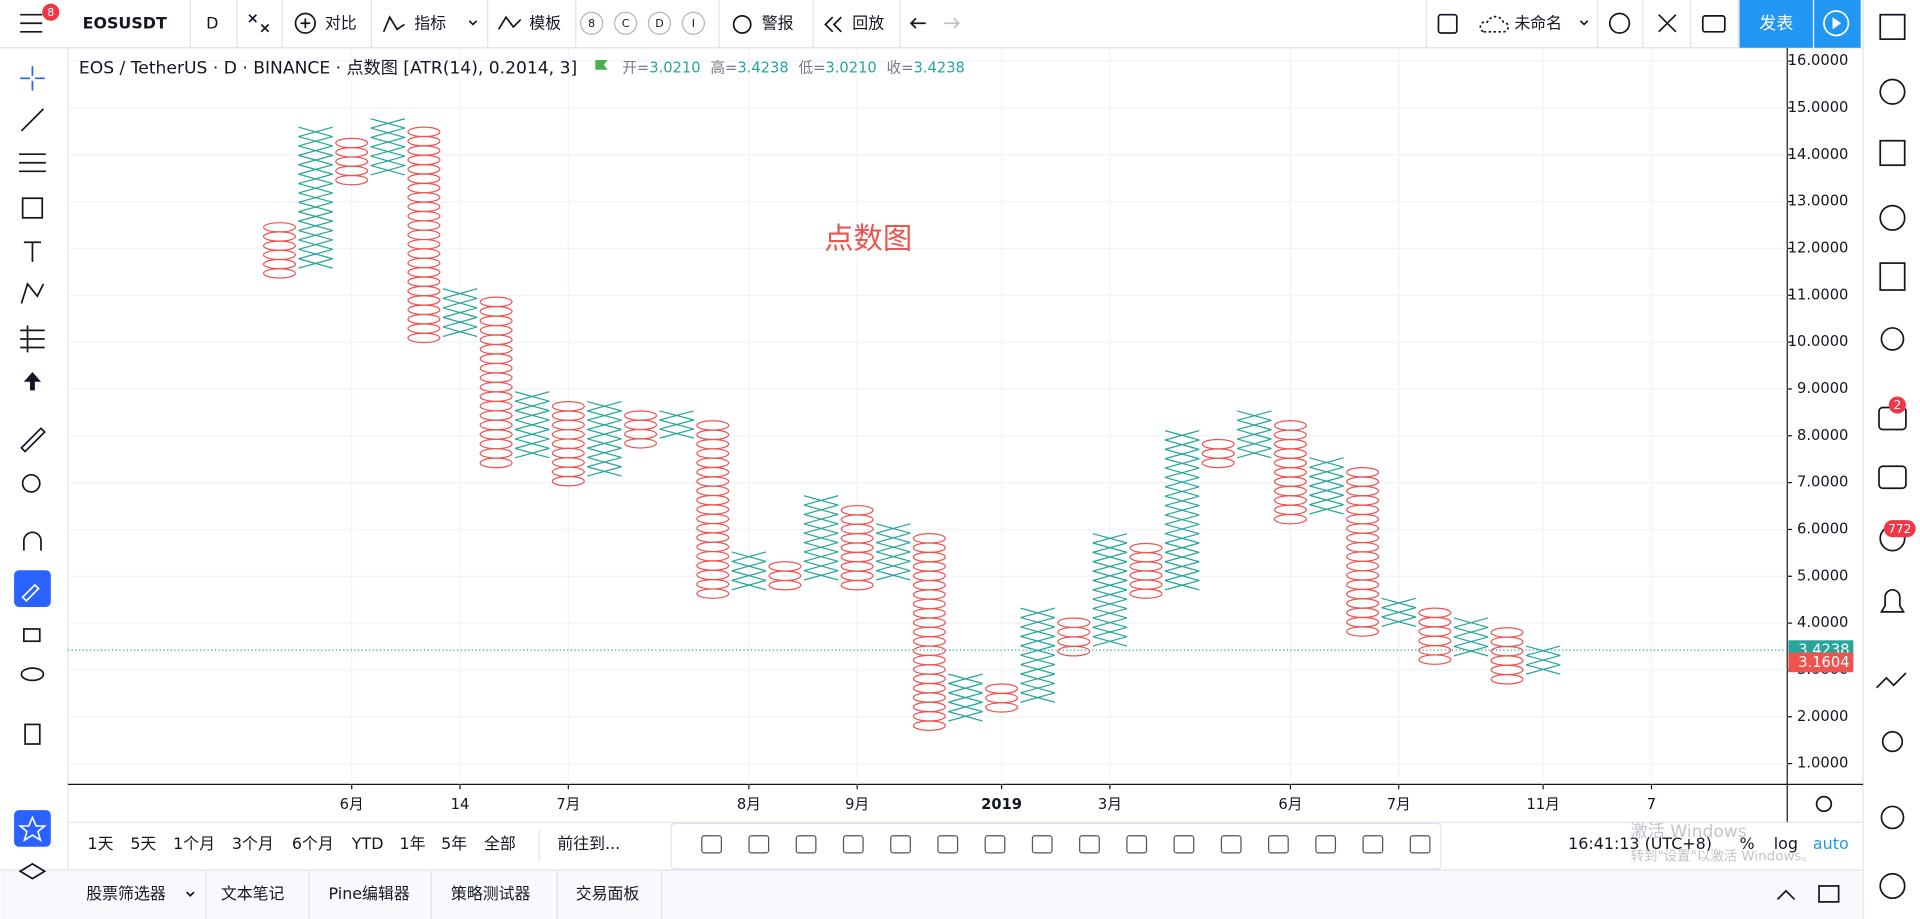 This screenshot has width=1920, height=919. Describe the element at coordinates (500, 843) in the screenshot. I see `range-button: 全部` at that location.